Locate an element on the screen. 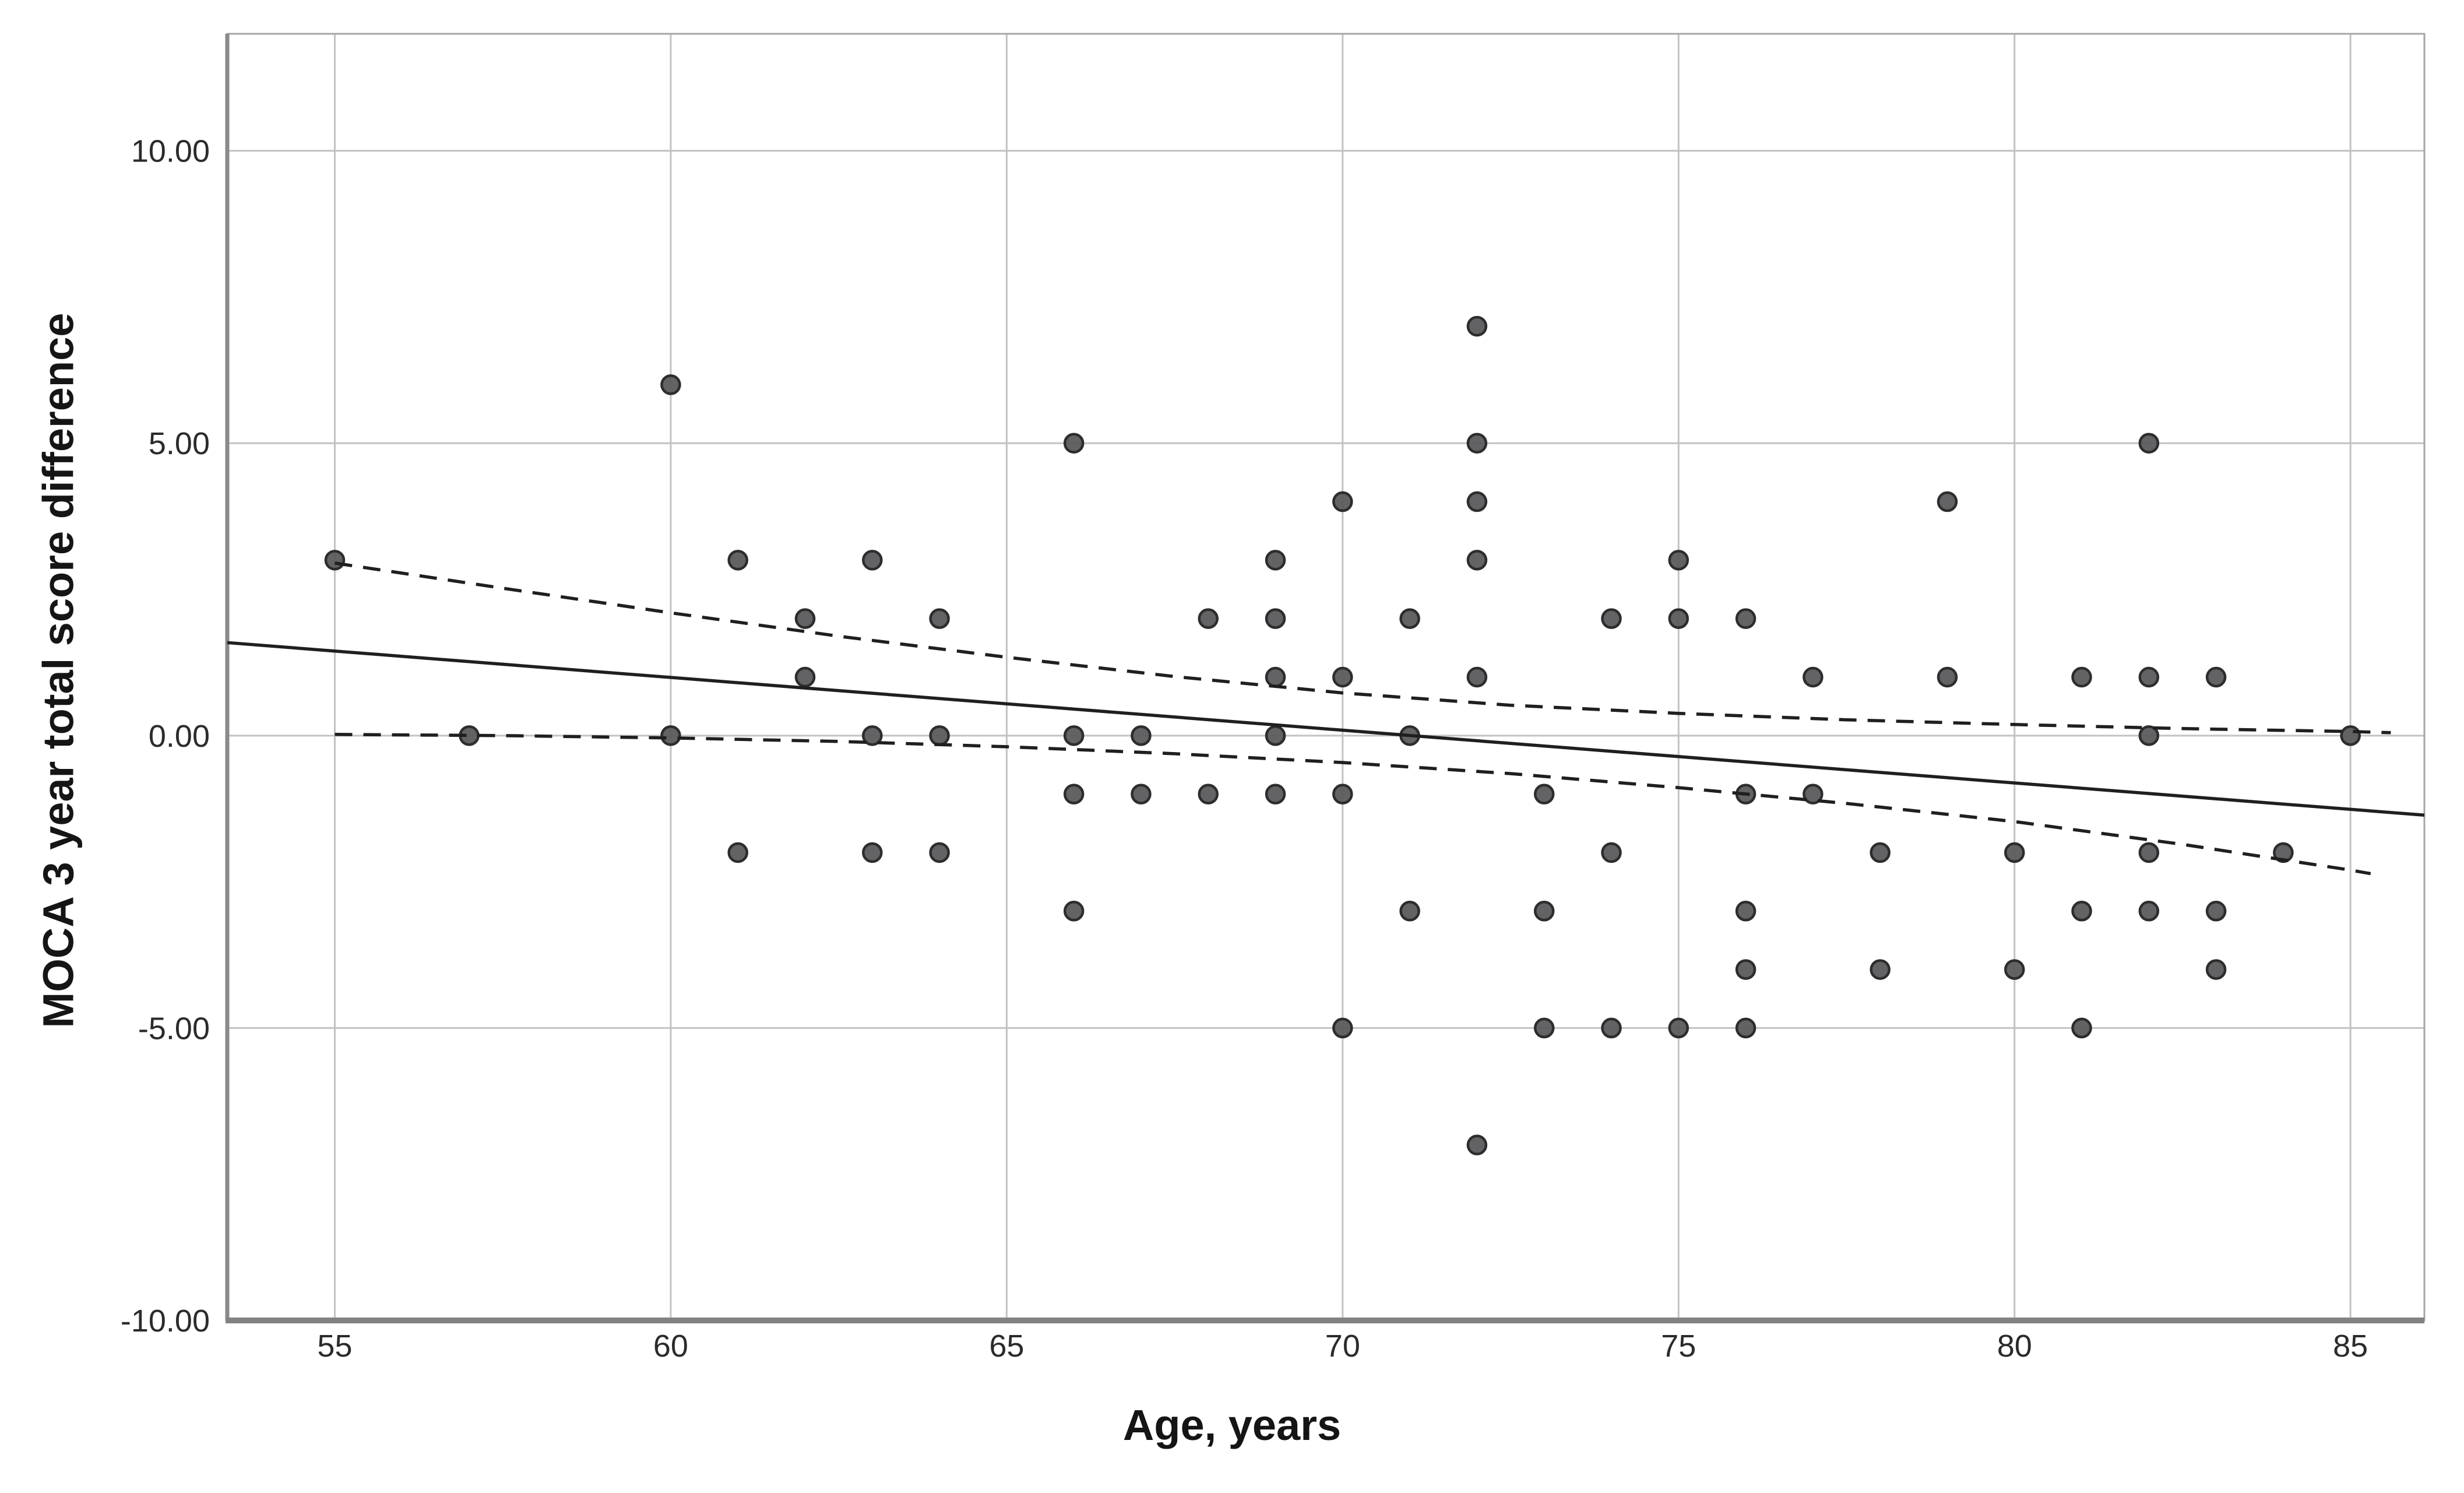 This screenshot has height=1493, width=2464. ci-lower-line is located at coordinates (1353, 804).